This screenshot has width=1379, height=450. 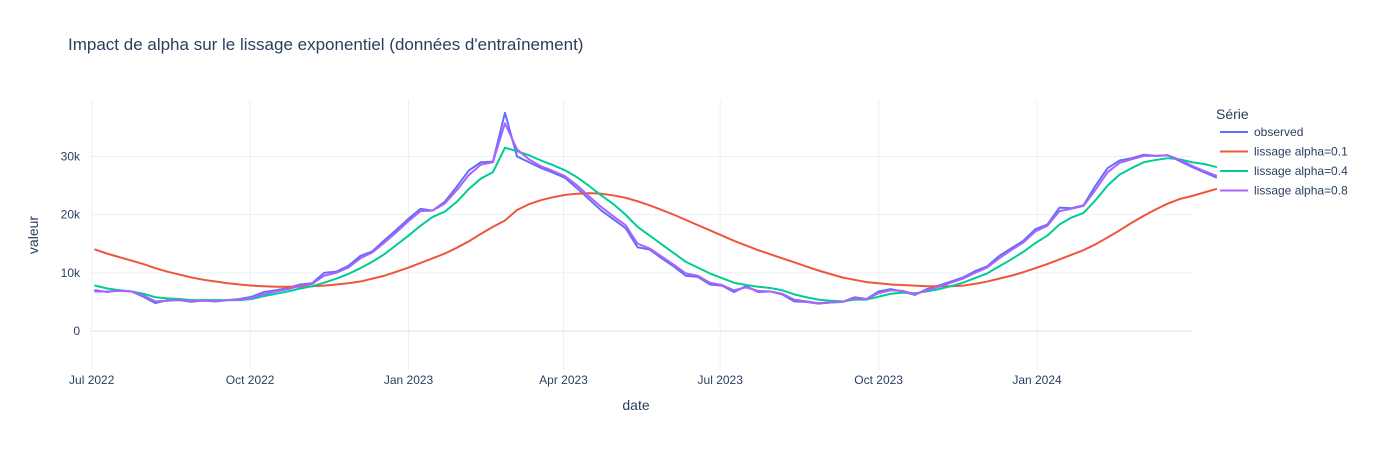 I want to click on legend-item: observed, so click(x=1261, y=132).